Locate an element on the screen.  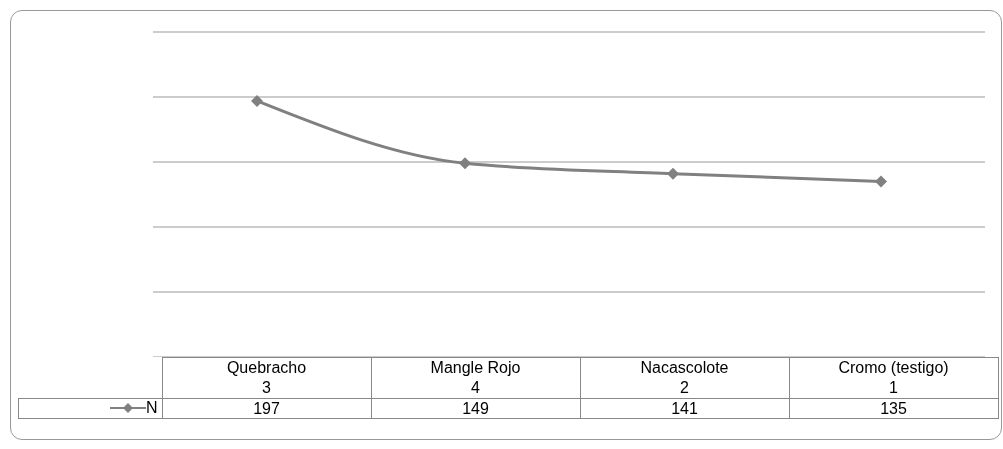
x-tick-label: Mangle Rojo 4 is located at coordinates (475, 378).